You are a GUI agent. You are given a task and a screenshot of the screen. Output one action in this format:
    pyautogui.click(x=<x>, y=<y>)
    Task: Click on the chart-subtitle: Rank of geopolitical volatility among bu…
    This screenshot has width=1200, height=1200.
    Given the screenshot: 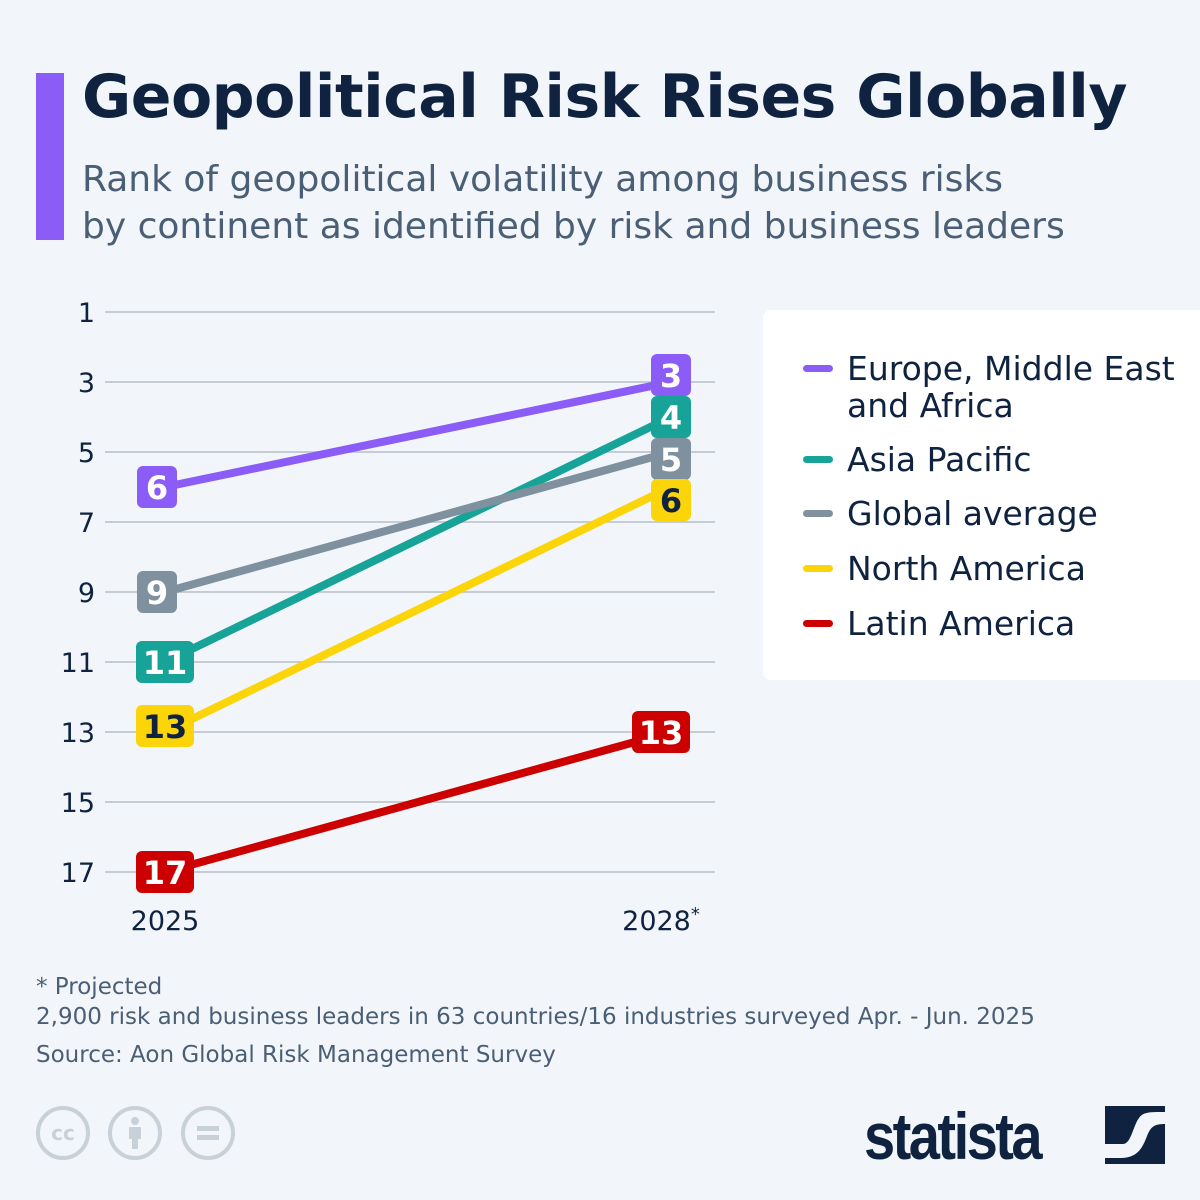 What is the action you would take?
    pyautogui.click(x=573, y=203)
    